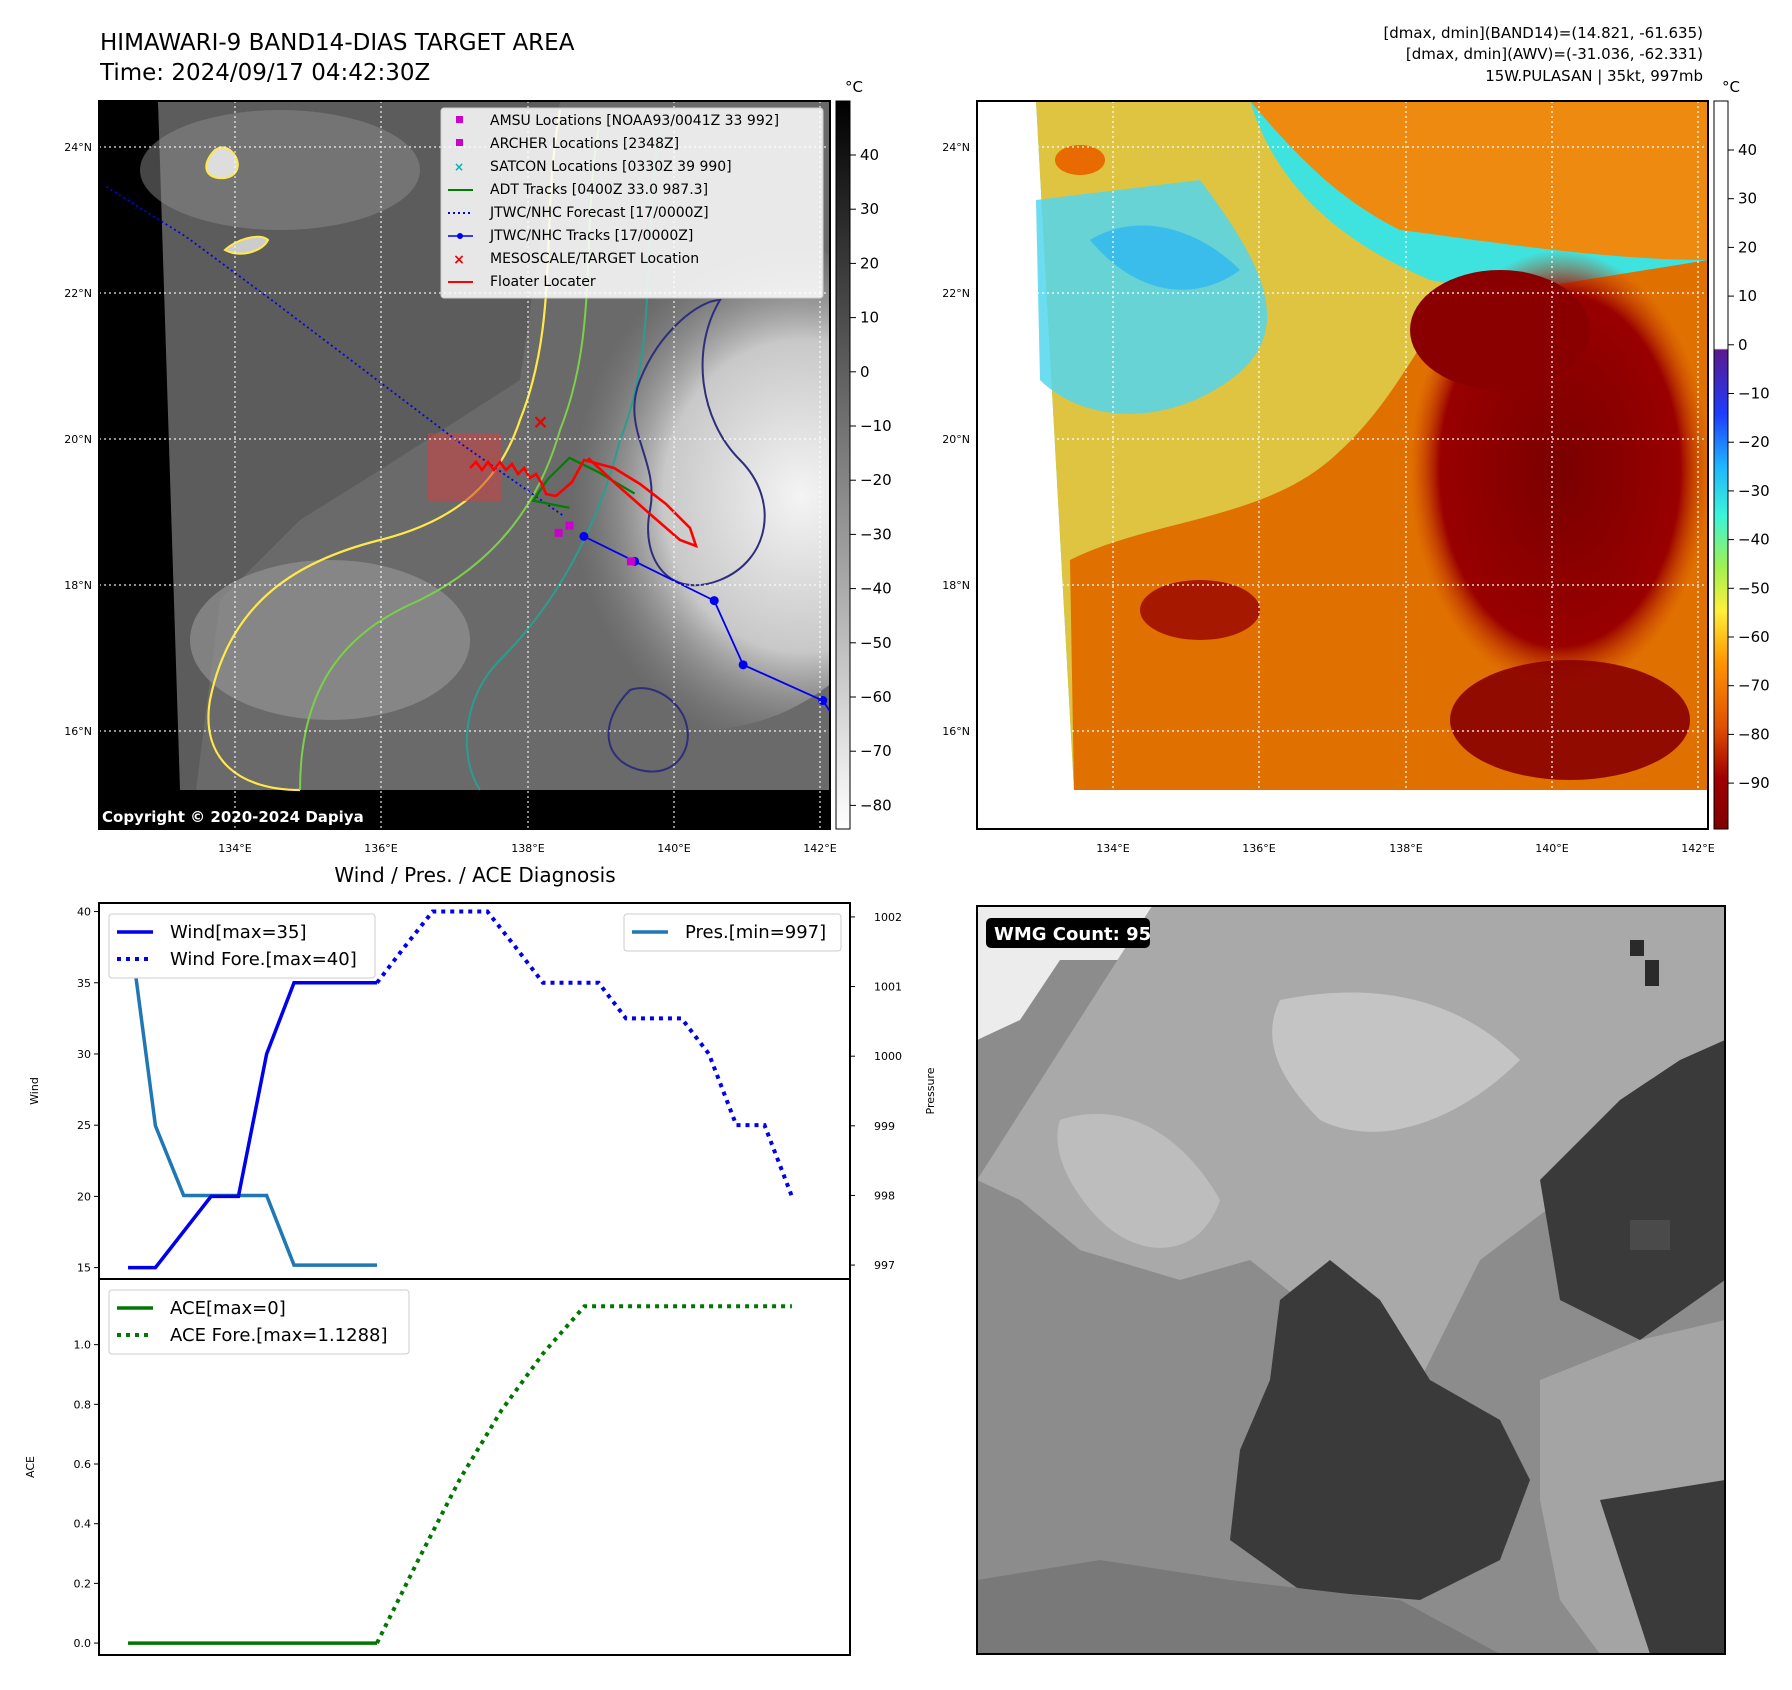  I want to click on lon-tick: 138°E, so click(1405, 848).